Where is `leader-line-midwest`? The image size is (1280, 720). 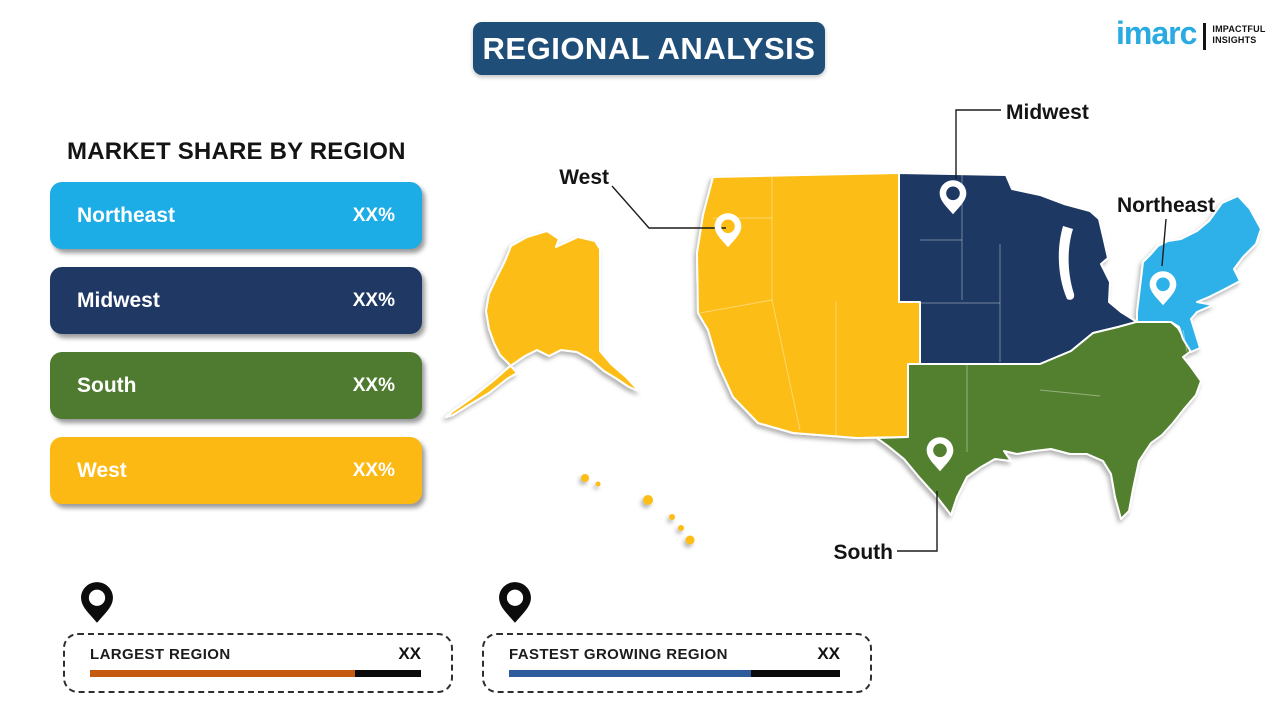
leader-line-midwest is located at coordinates (978, 144).